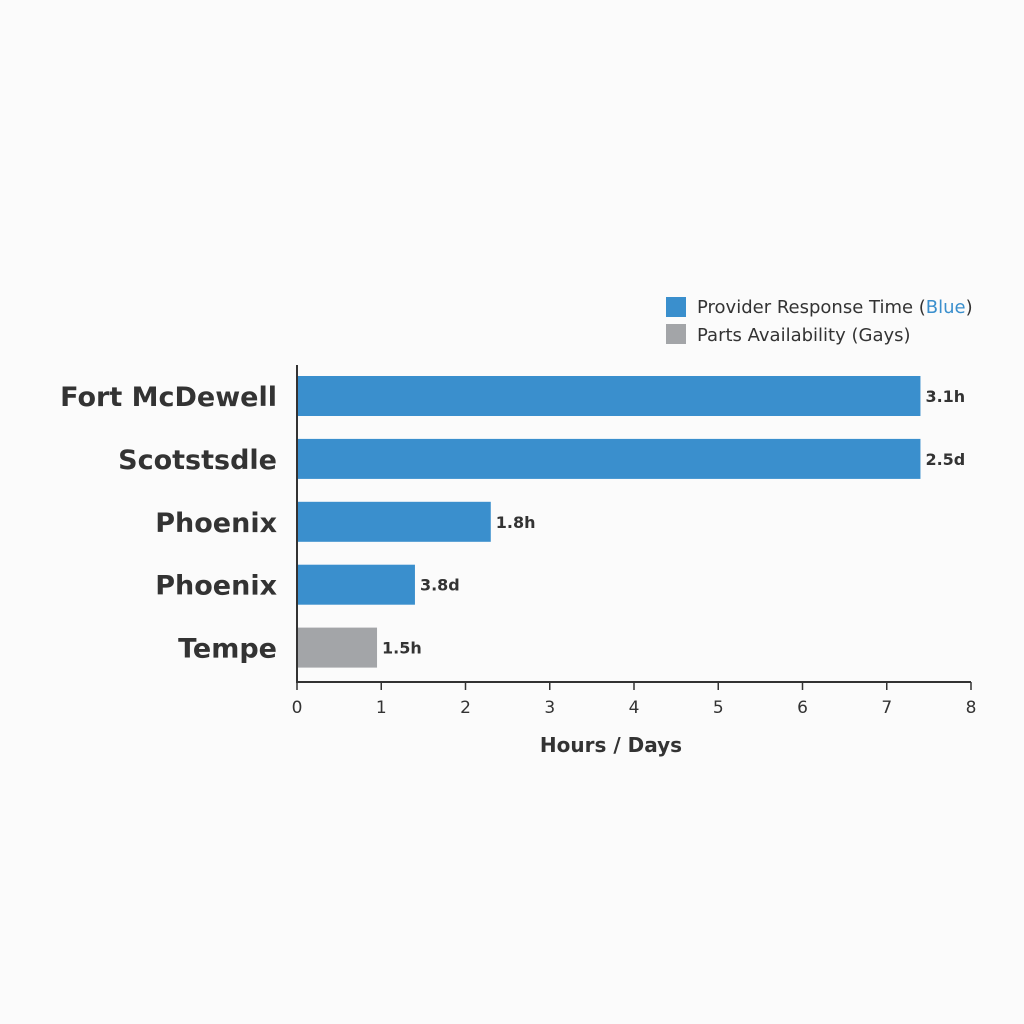 The width and height of the screenshot is (1024, 1024). What do you see at coordinates (197, 460) in the screenshot?
I see `category-label: Scotstsdle` at bounding box center [197, 460].